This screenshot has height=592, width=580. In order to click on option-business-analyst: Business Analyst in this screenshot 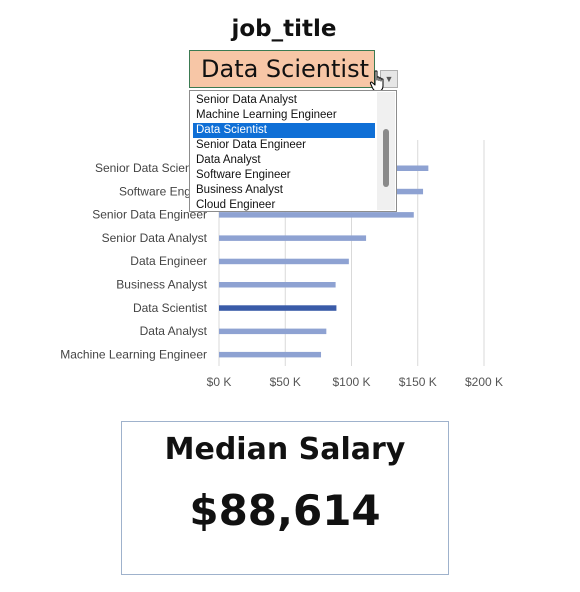, I will do `click(239, 190)`.